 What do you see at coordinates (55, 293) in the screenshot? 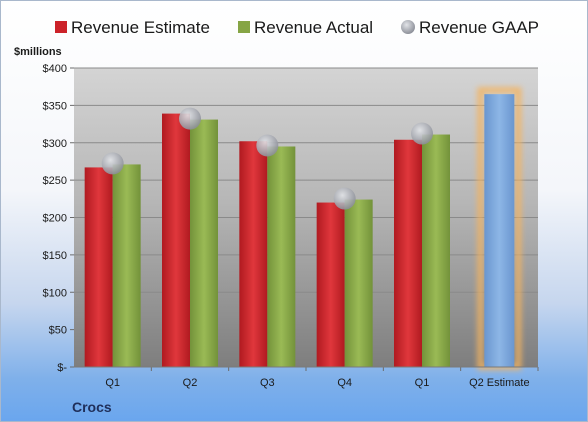
I see `y-tick-label: $100` at bounding box center [55, 293].